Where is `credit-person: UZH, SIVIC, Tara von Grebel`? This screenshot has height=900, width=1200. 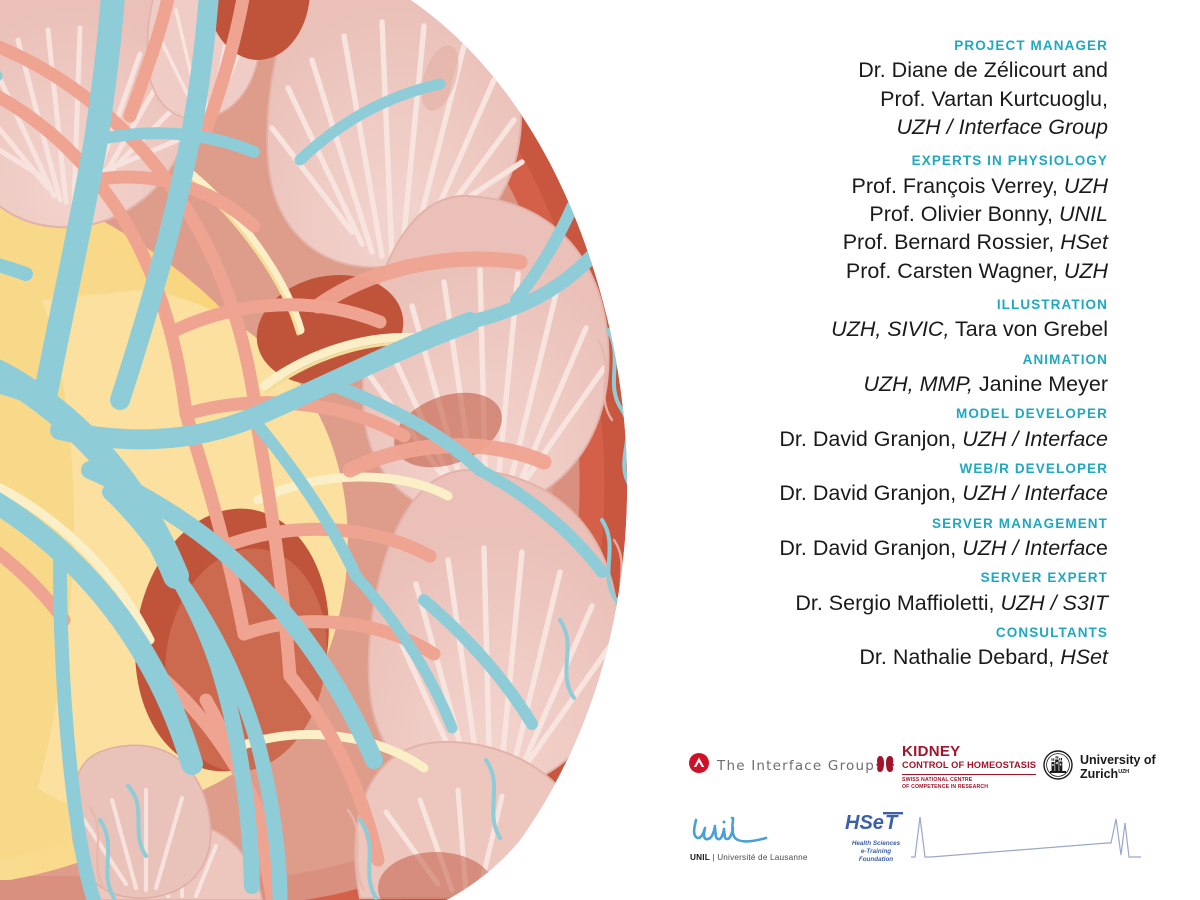 credit-person: UZH, SIVIC, Tara von Grebel is located at coordinates (969, 329).